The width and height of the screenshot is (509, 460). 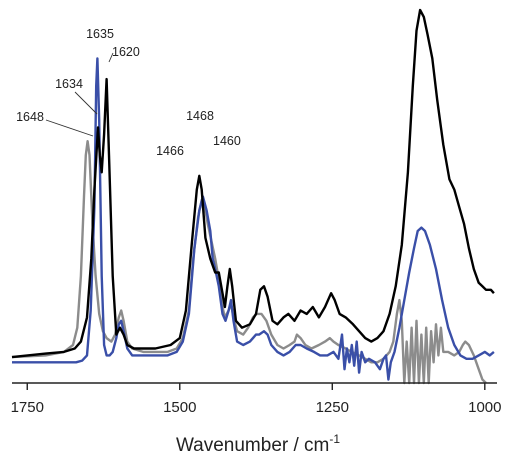 What do you see at coordinates (100, 34) in the screenshot?
I see `peak-label: 1635` at bounding box center [100, 34].